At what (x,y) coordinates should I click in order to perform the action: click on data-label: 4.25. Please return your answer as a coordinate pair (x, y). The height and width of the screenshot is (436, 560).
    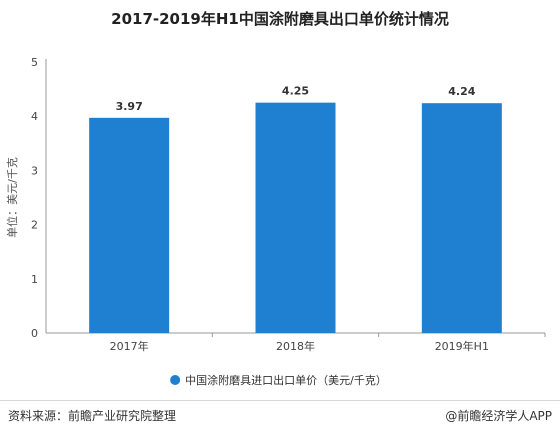
    Looking at the image, I should click on (295, 91).